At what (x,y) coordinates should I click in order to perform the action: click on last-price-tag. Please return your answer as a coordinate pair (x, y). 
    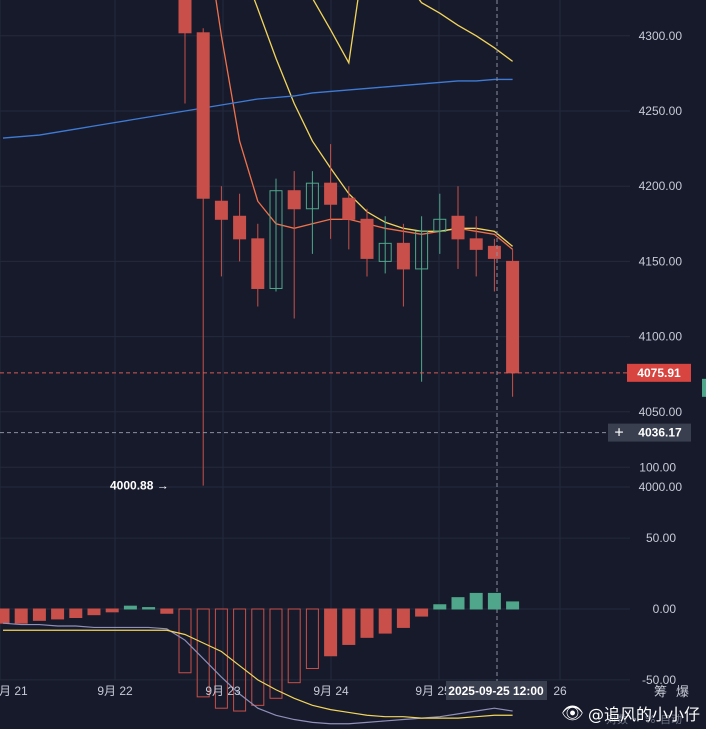
    Looking at the image, I should click on (659, 372).